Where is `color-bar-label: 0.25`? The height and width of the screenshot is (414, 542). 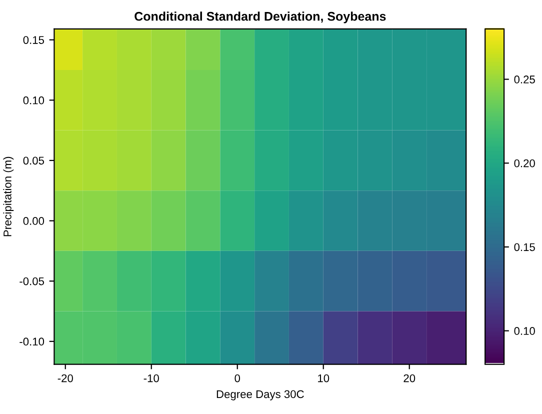 color-bar-label: 0.25 is located at coordinates (524, 80).